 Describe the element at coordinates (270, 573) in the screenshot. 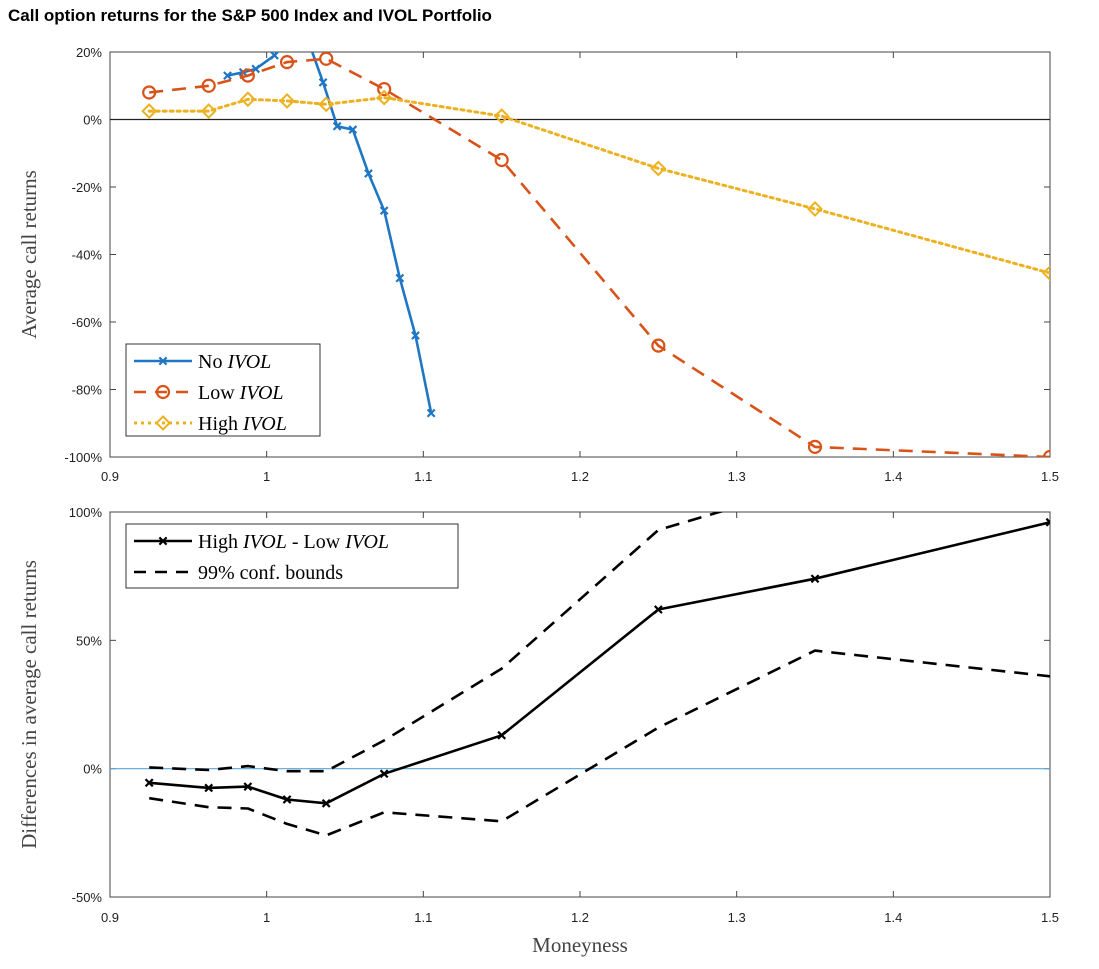

I see `legend-label: 99% conf. bounds` at that location.